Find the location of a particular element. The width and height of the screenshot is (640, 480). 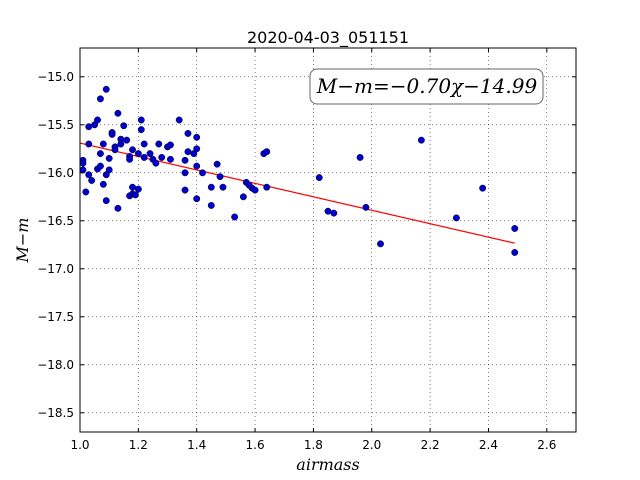

annotation-text: M−m=−0.70χ−14.99 is located at coordinates (427, 86).